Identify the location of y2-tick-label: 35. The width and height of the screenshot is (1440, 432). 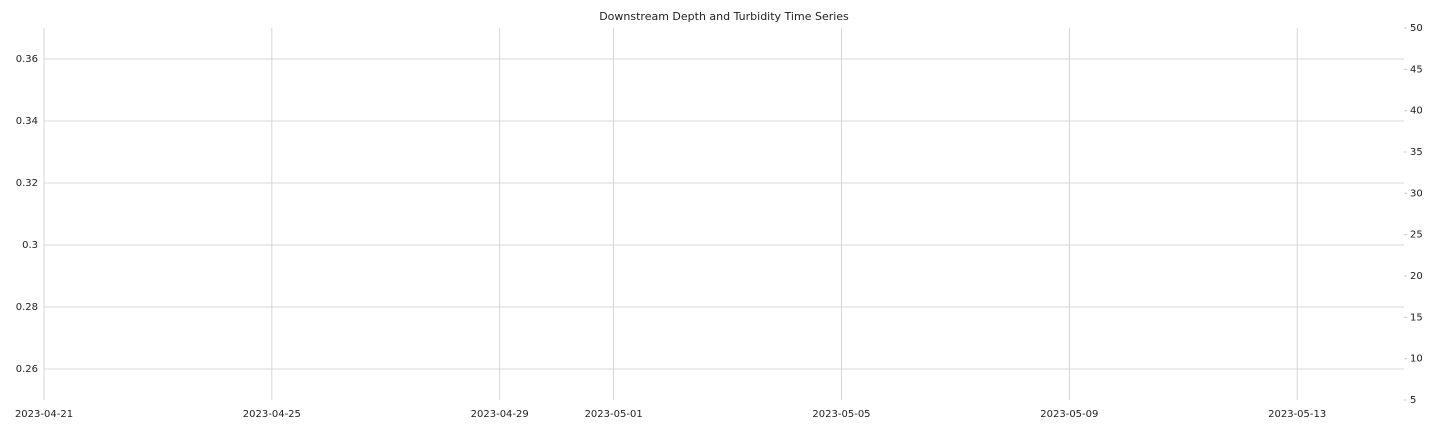
(1416, 152).